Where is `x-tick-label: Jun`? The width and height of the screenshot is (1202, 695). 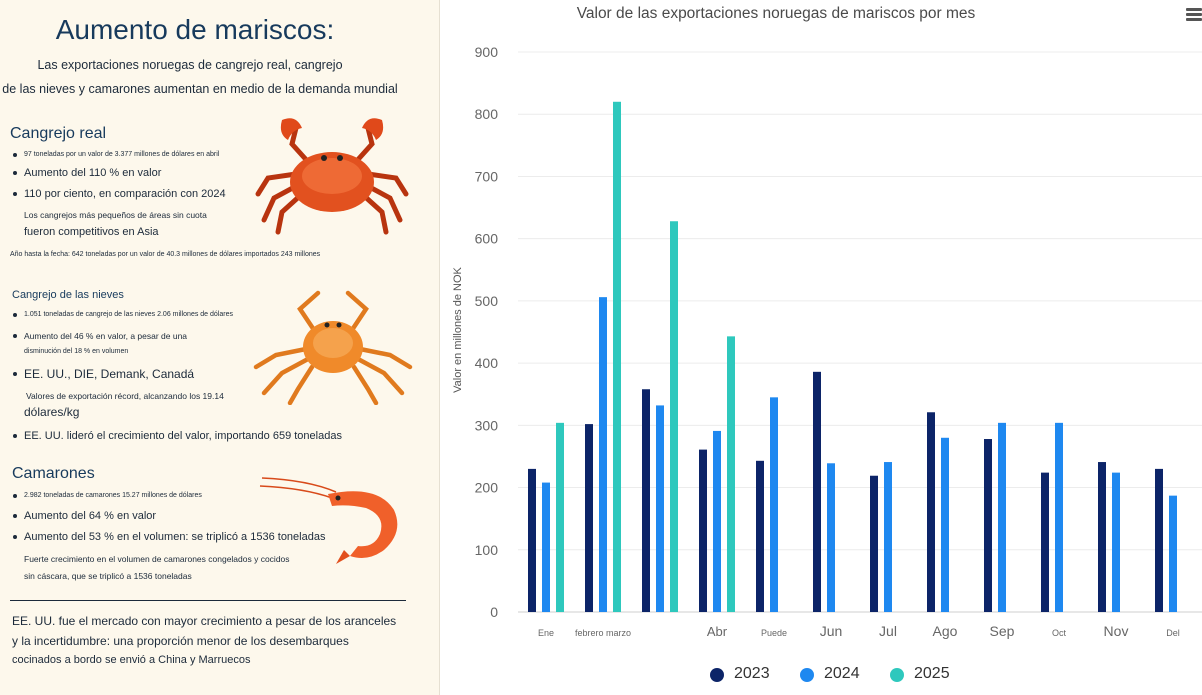 x-tick-label: Jun is located at coordinates (831, 631).